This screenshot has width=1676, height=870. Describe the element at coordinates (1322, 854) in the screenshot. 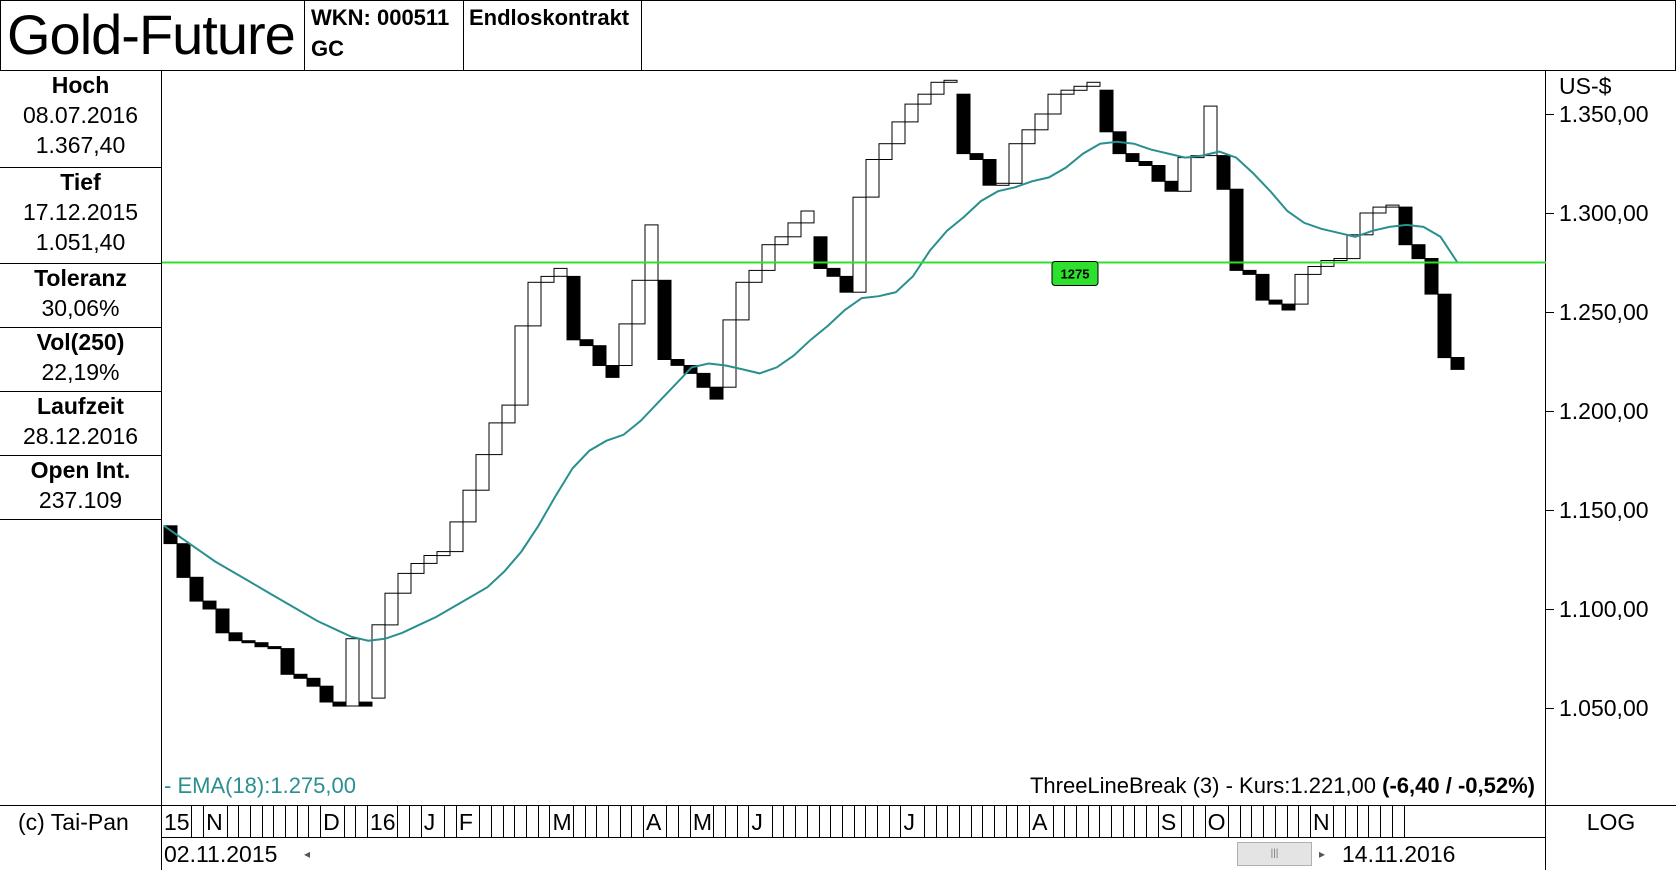

I see `scroll-right-arrow-icon: ▸` at that location.